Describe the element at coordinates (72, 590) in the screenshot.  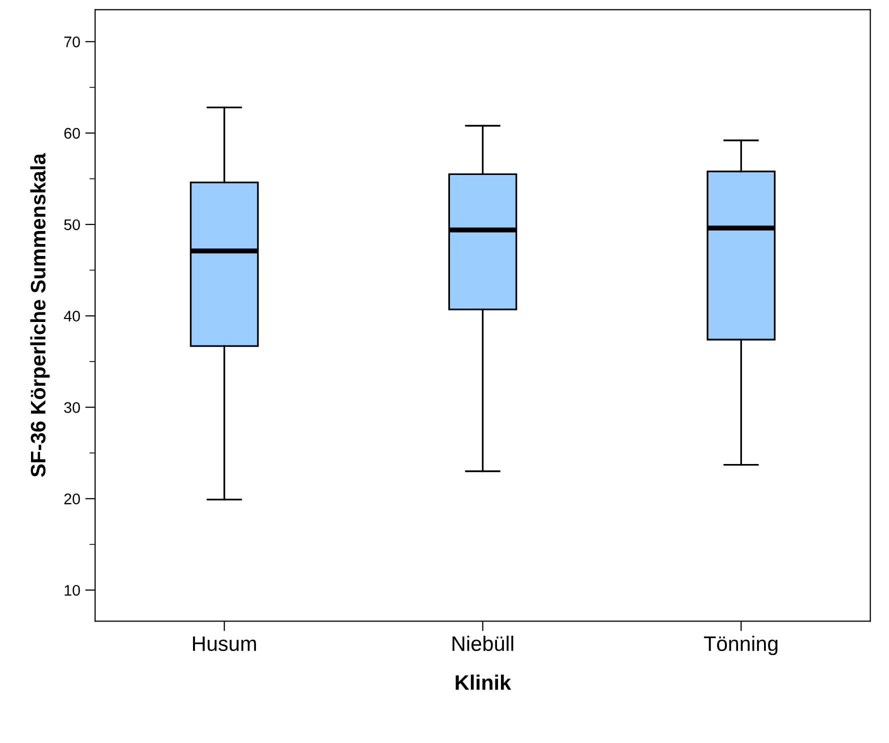
I see `y-tick-label: 10` at that location.